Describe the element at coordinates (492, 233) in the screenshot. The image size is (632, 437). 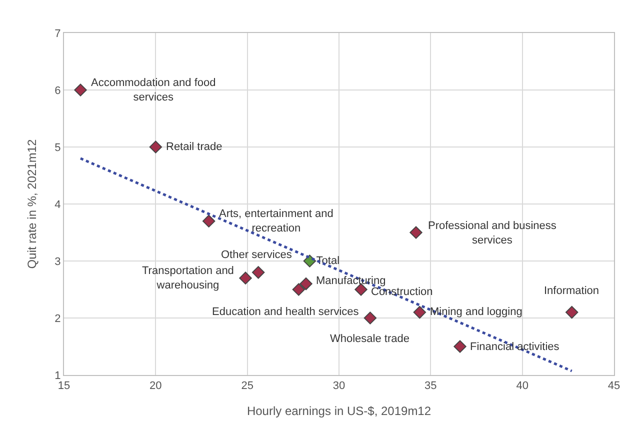
I see `annotation: Professional and business services` at that location.